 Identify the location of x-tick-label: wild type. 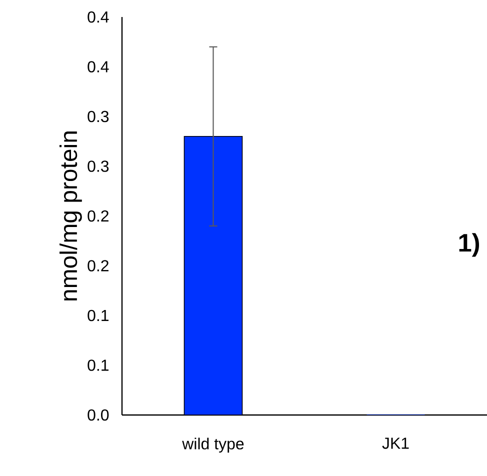
(213, 445).